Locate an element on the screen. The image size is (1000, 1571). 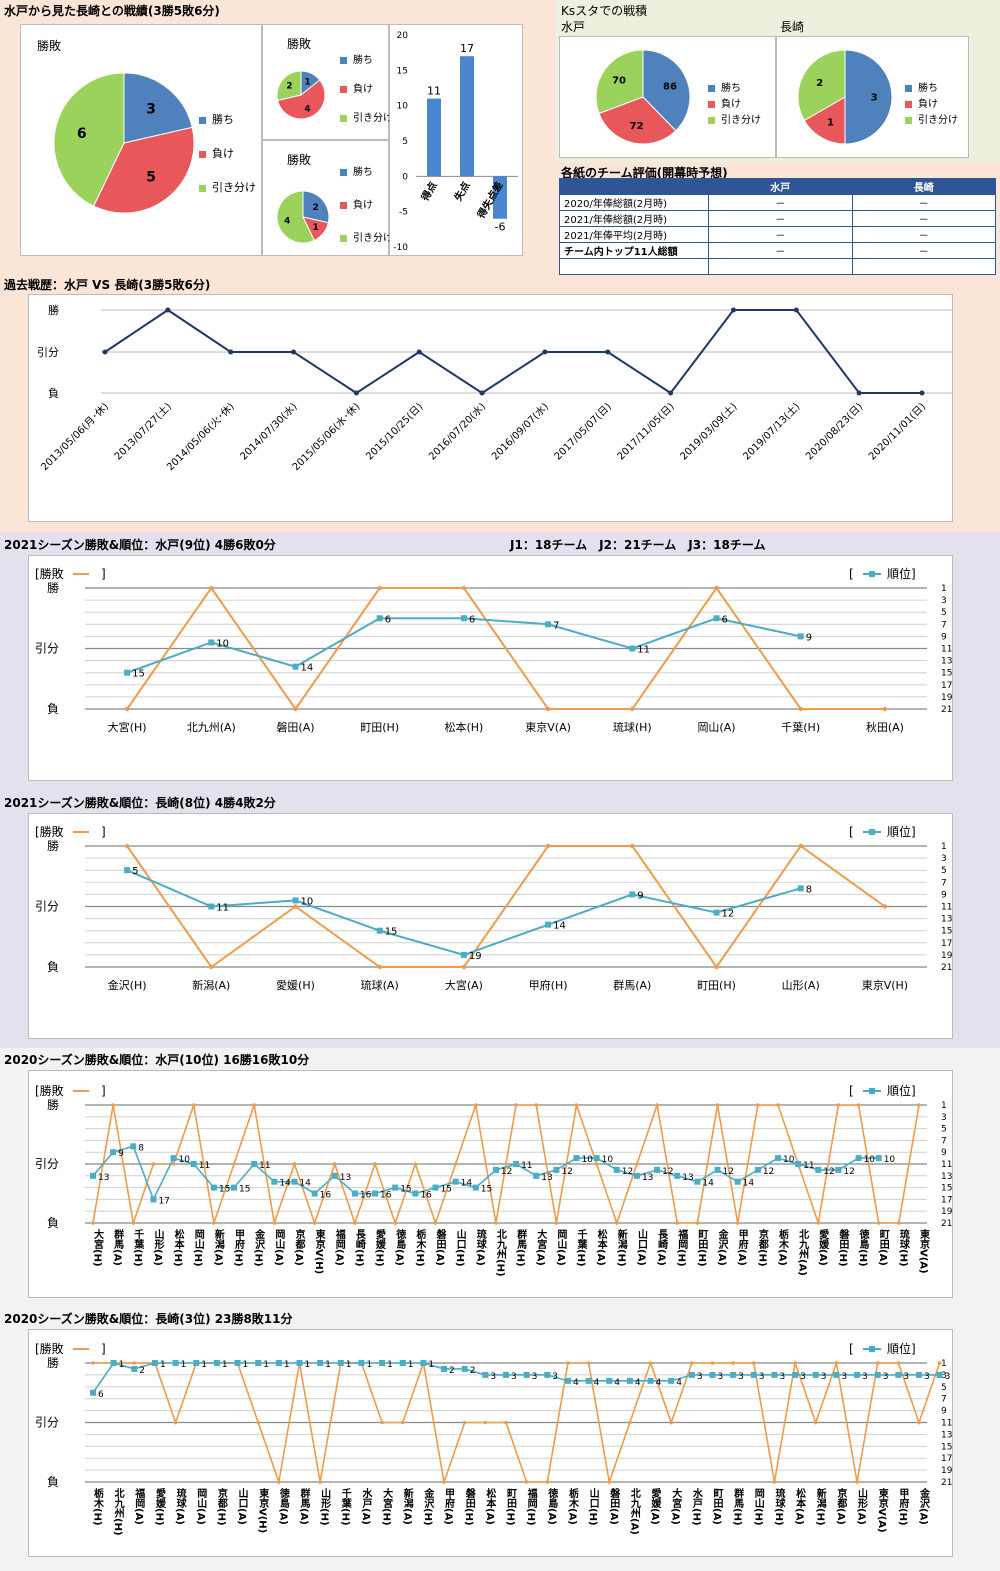
history-date-label: 2015/05/06(水･休) is located at coordinates (326, 437).